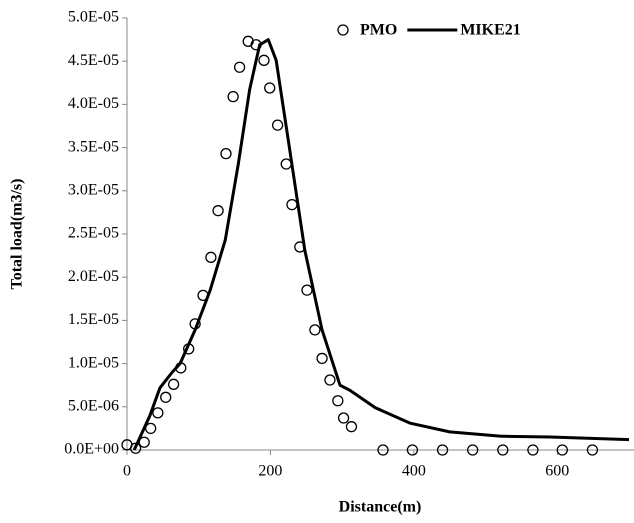 The width and height of the screenshot is (634, 523). I want to click on y-axis-title: Total load(m3/s), so click(17, 234).